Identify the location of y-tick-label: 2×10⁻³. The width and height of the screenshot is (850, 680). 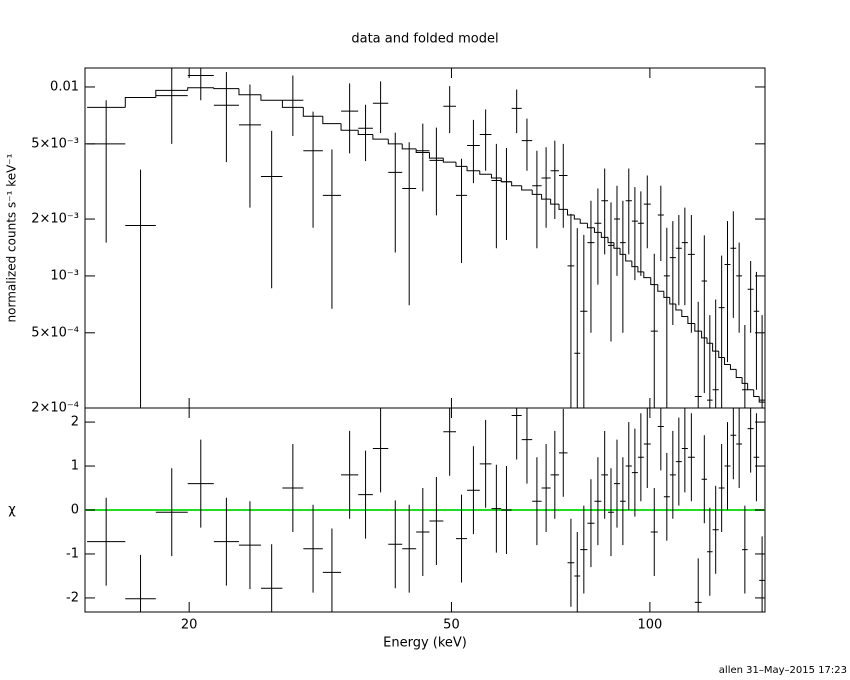
(55, 219).